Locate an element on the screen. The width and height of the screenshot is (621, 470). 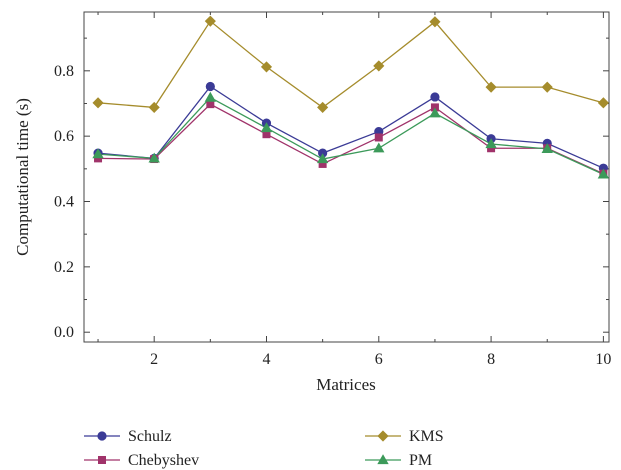
x-tick-label: 10 is located at coordinates (603, 359).